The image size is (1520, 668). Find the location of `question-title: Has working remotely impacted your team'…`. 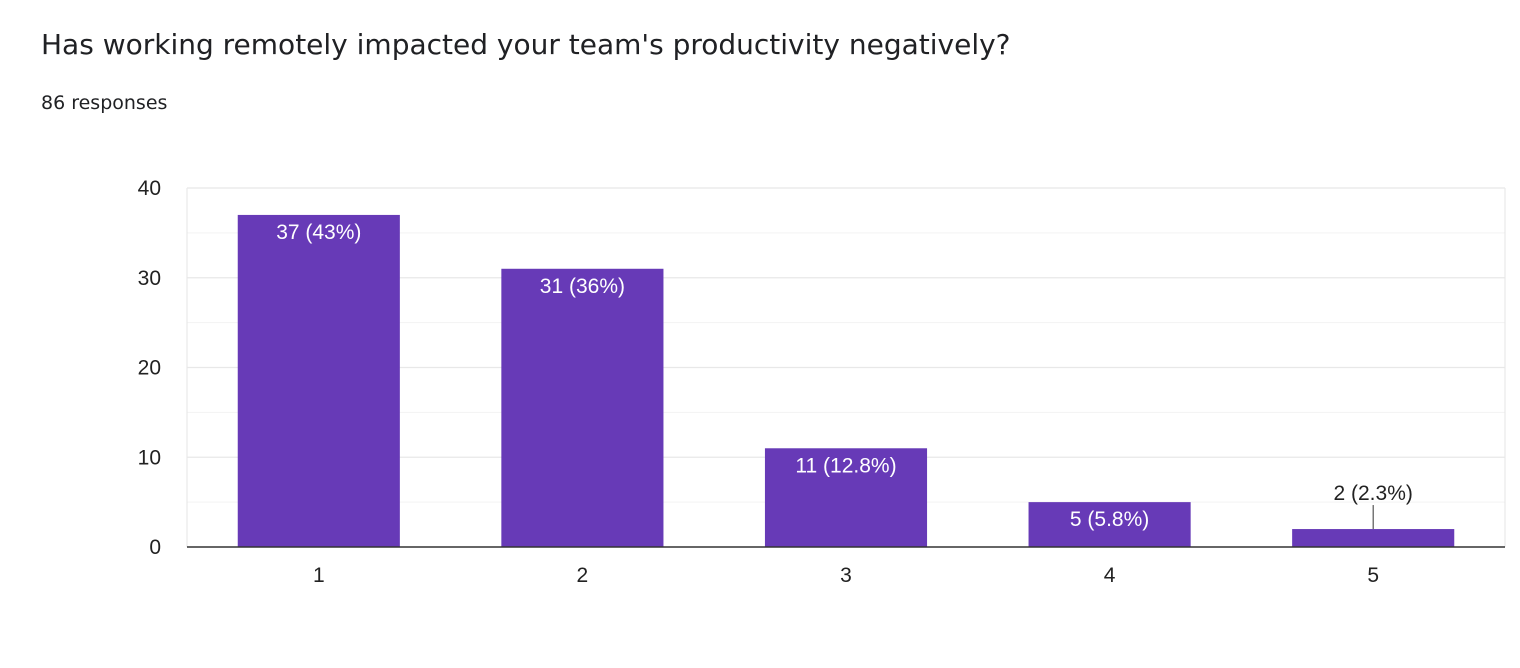

question-title: Has working remotely impacted your team'… is located at coordinates (526, 44).